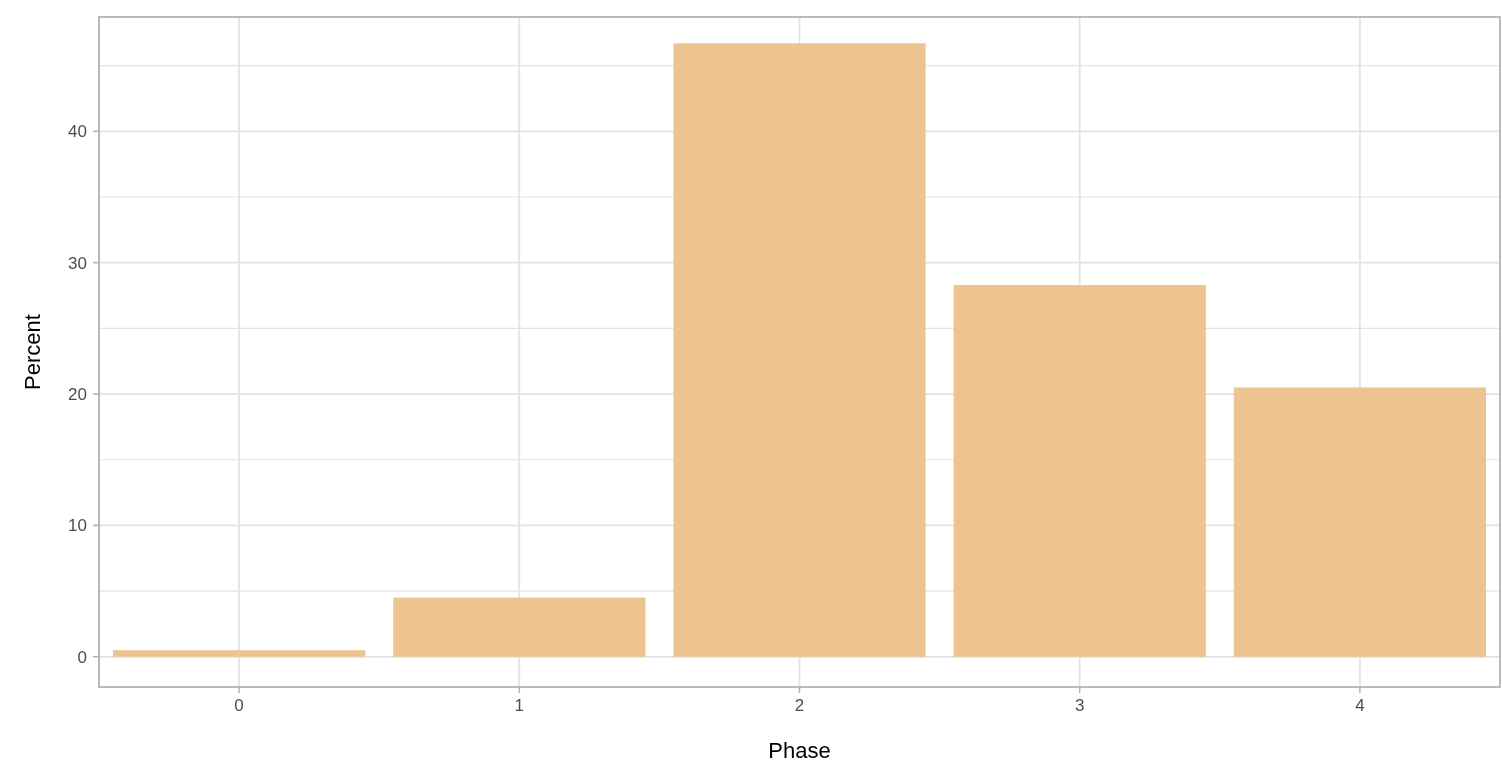 This screenshot has height=766, width=1502. What do you see at coordinates (799, 750) in the screenshot?
I see `x-axis-title: Phase` at bounding box center [799, 750].